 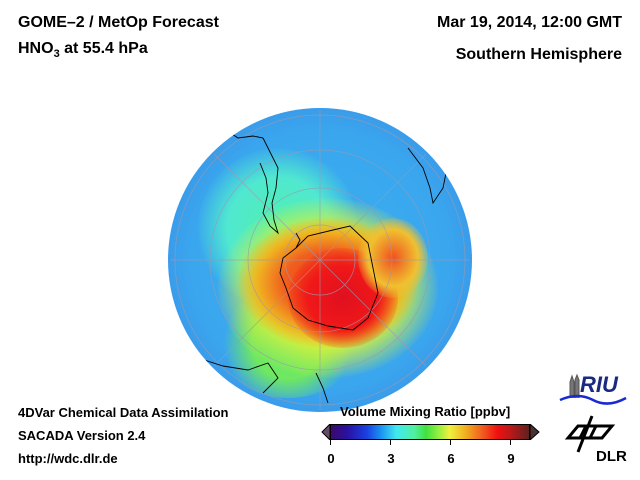 I want to click on species-name: HNO, so click(x=36, y=48).